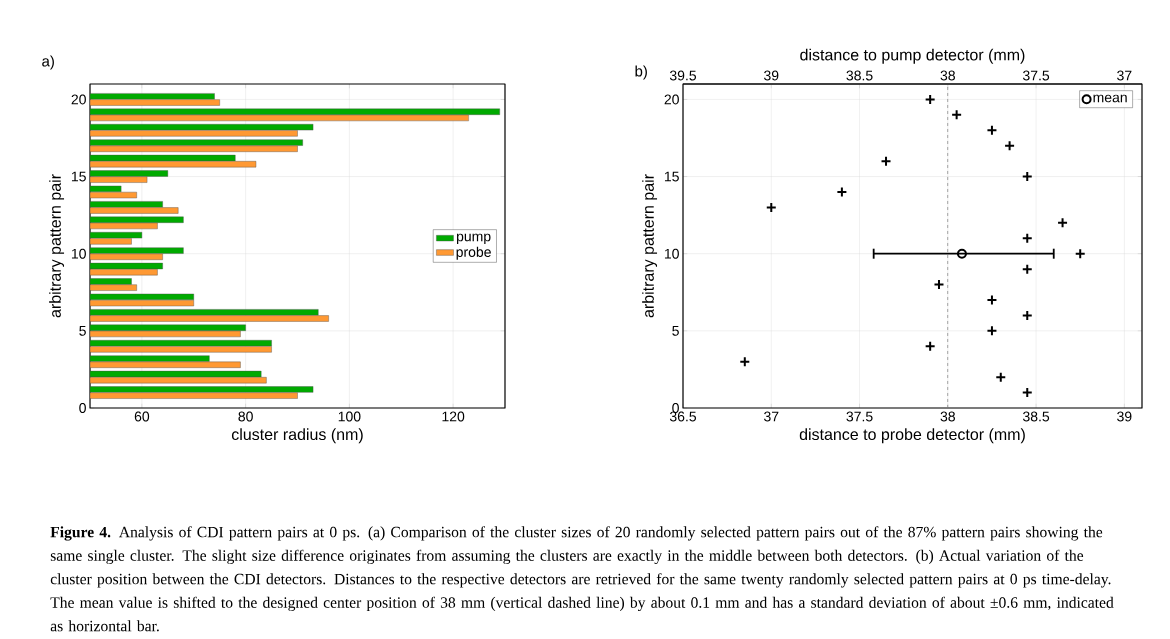  Describe the element at coordinates (771, 75) in the screenshot. I see `x2-tick-label: 39` at that location.